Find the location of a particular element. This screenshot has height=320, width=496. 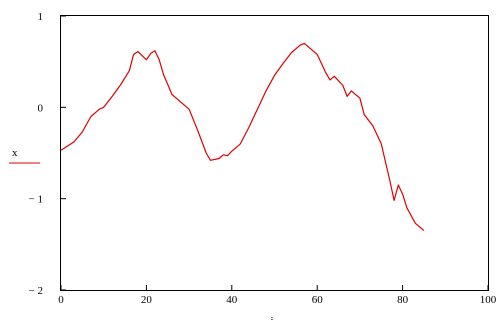

y-tick-label: − 1 is located at coordinates (36, 200).